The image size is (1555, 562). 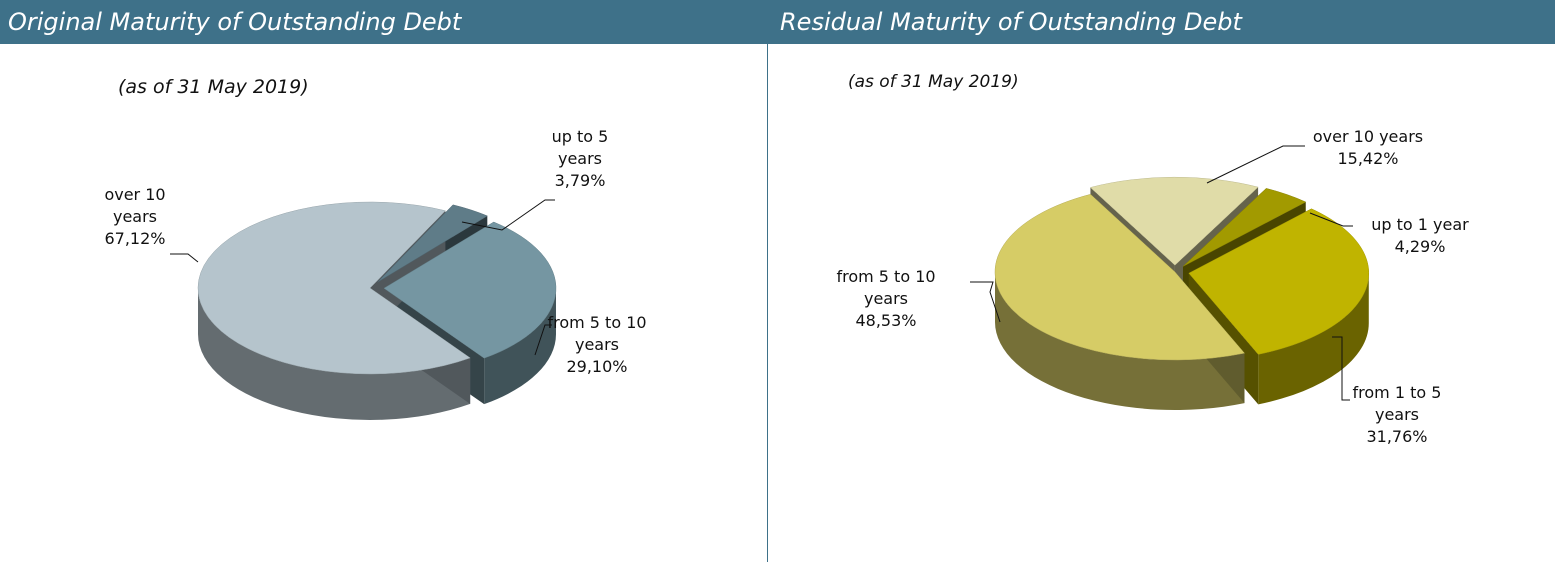 What do you see at coordinates (580, 180) in the screenshot?
I see `slice-value: 3,79%` at bounding box center [580, 180].